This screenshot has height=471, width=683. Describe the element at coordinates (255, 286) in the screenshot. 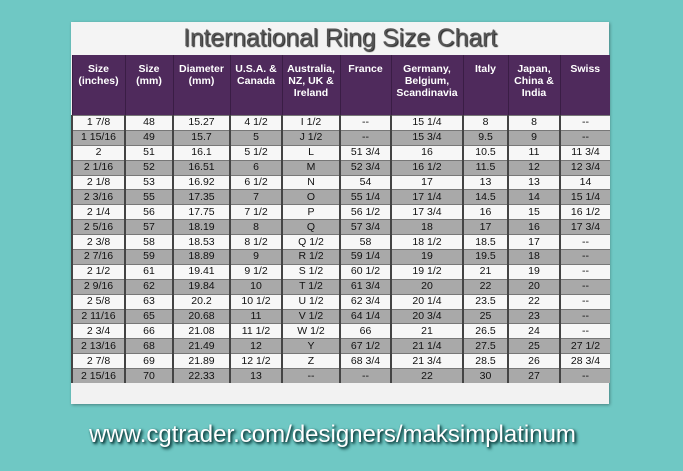

I see `table-cell: 10` at that location.